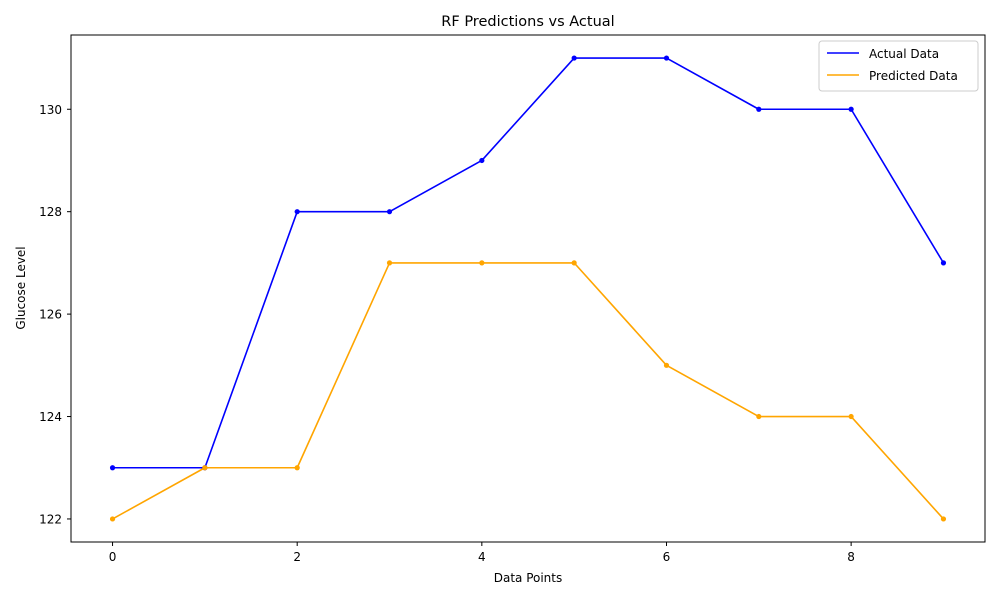 The height and width of the screenshot is (600, 1000). I want to click on x-tick-label: 6, so click(667, 557).